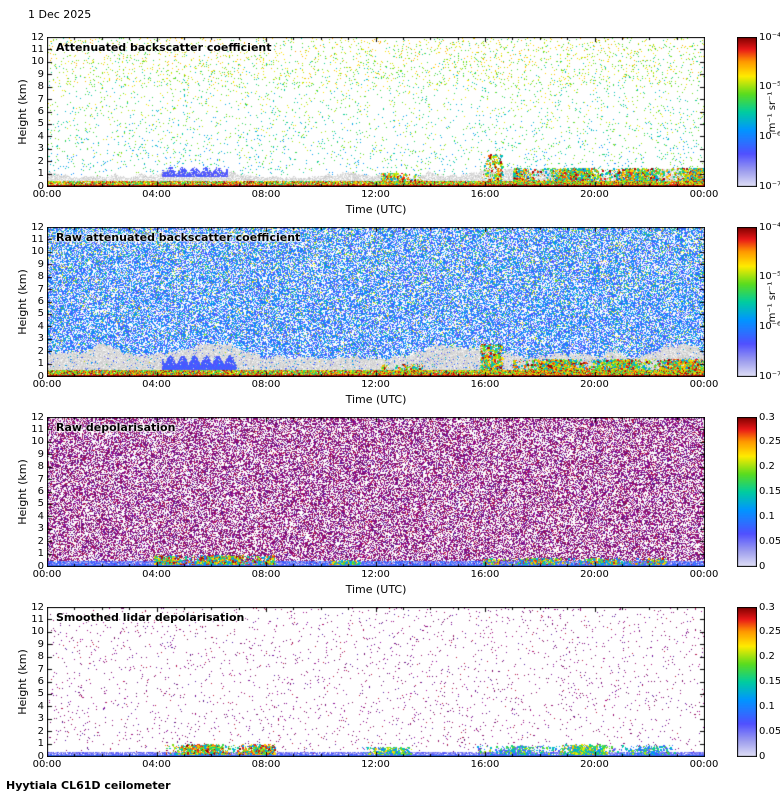 This screenshot has width=780, height=800. I want to click on colorbar-unit-label: m⁻¹ sr⁻¹, so click(772, 302).